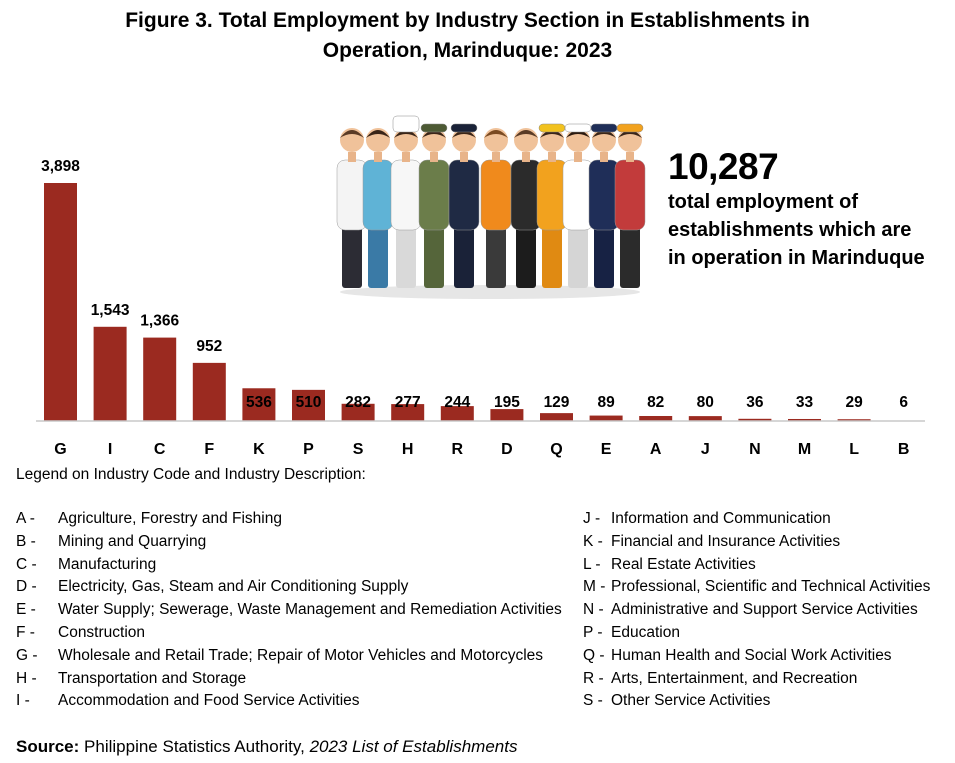 Image resolution: width=955 pixels, height=763 pixels. What do you see at coordinates (48, 746) in the screenshot?
I see `source-label: Source:` at bounding box center [48, 746].